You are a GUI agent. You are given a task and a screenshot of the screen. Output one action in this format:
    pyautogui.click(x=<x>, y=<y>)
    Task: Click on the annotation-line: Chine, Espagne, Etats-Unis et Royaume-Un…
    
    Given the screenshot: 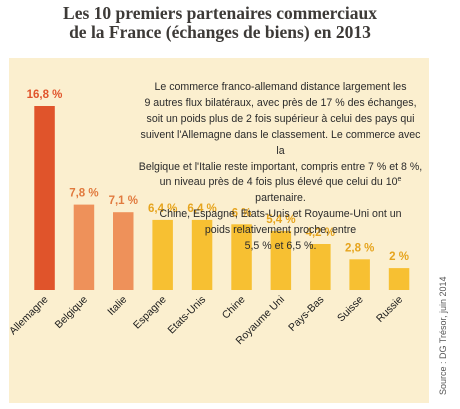 What is the action you would take?
    pyautogui.click(x=280, y=214)
    